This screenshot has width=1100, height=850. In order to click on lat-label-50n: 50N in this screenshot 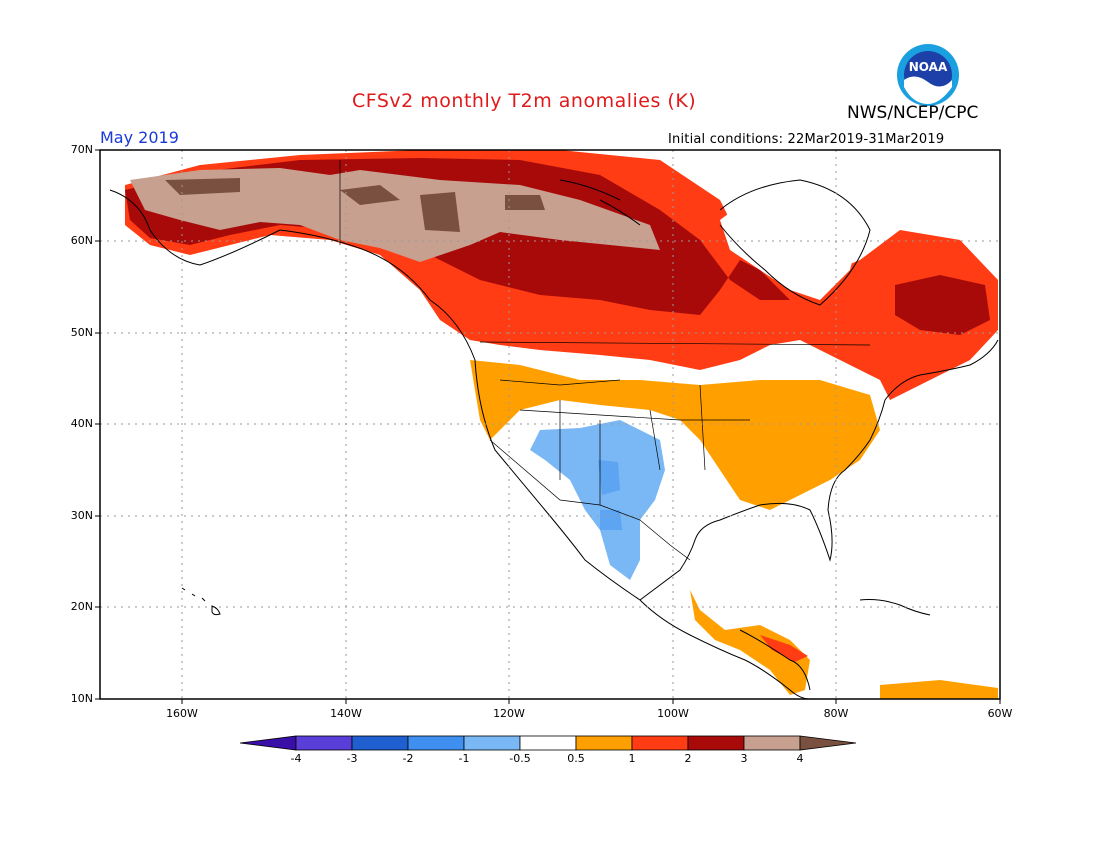, I will do `click(81, 332)`.